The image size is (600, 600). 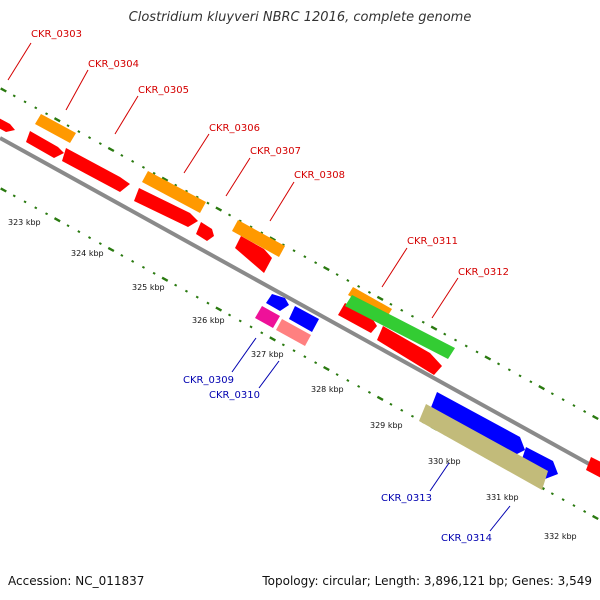 I want to click on gene-label-ckr-0303: CKR_0303, so click(x=56, y=34).